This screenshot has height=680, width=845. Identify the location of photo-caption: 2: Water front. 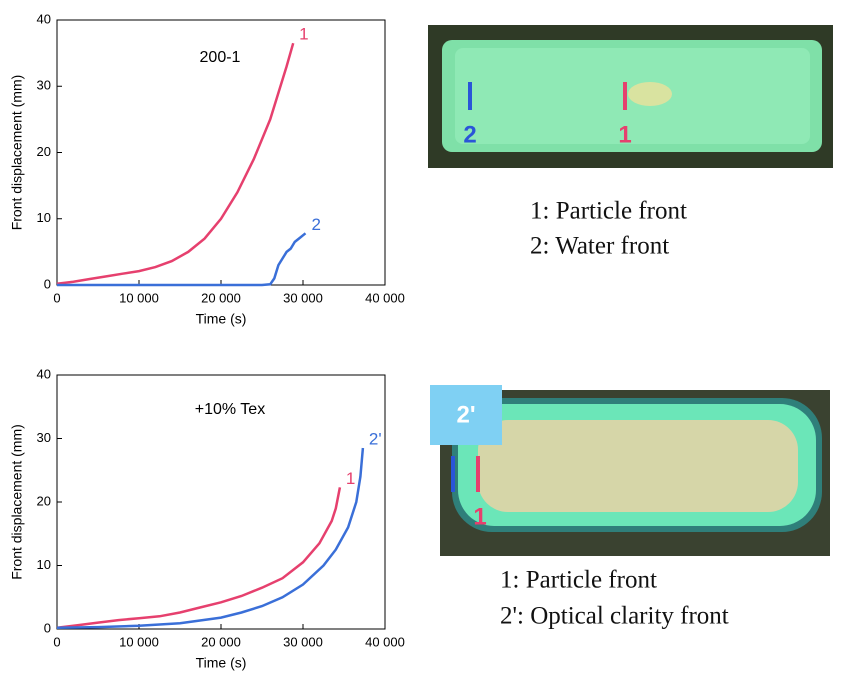
(599, 246).